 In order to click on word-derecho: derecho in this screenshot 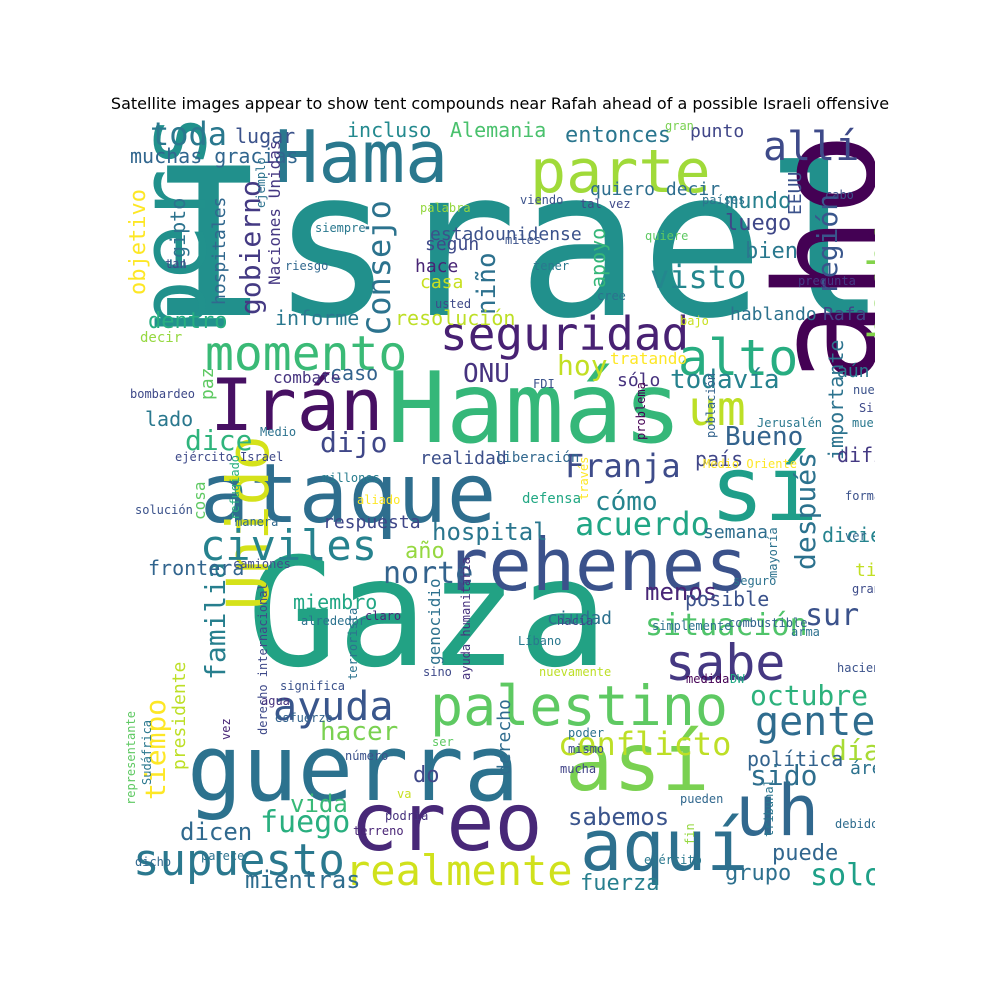, I will do `click(504, 737)`.